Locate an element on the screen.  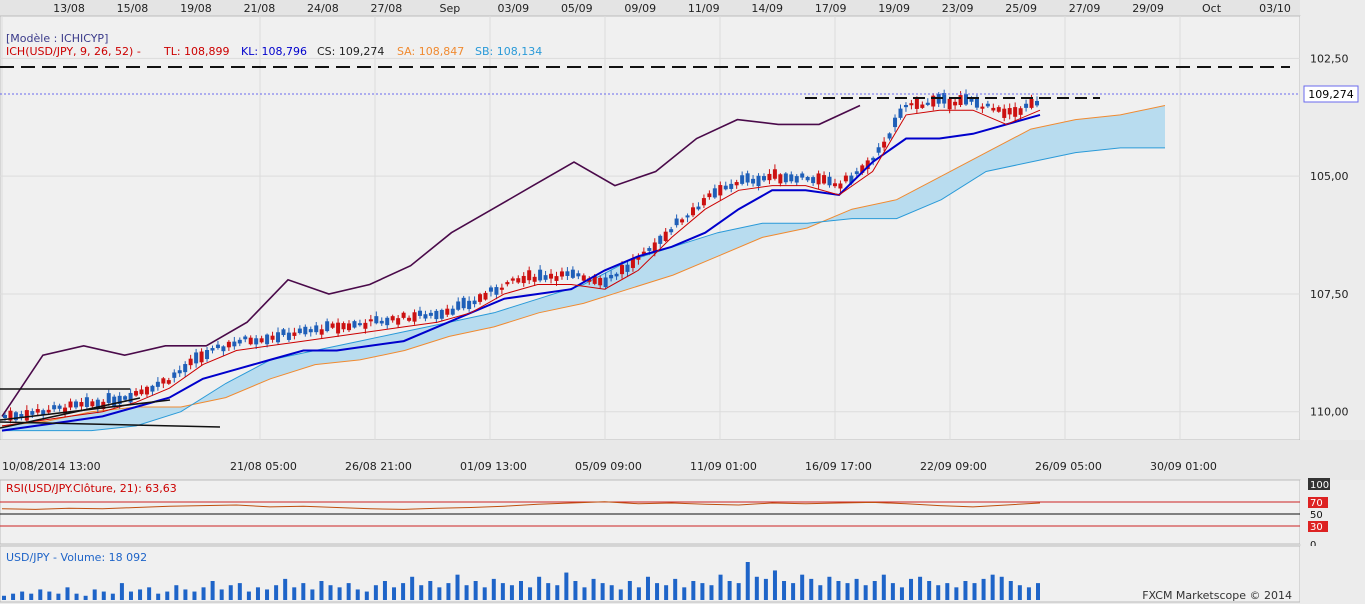
rsi-level-labels: 100 70 50 30 0 is located at coordinates (1319, 514).